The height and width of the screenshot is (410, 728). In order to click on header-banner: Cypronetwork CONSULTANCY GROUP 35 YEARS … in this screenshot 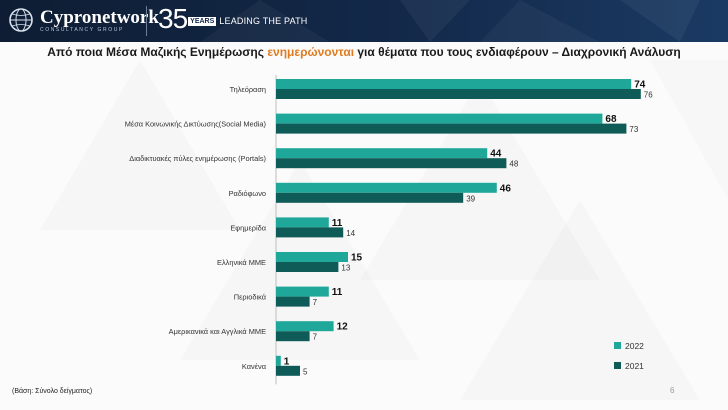, I will do `click(364, 21)`.